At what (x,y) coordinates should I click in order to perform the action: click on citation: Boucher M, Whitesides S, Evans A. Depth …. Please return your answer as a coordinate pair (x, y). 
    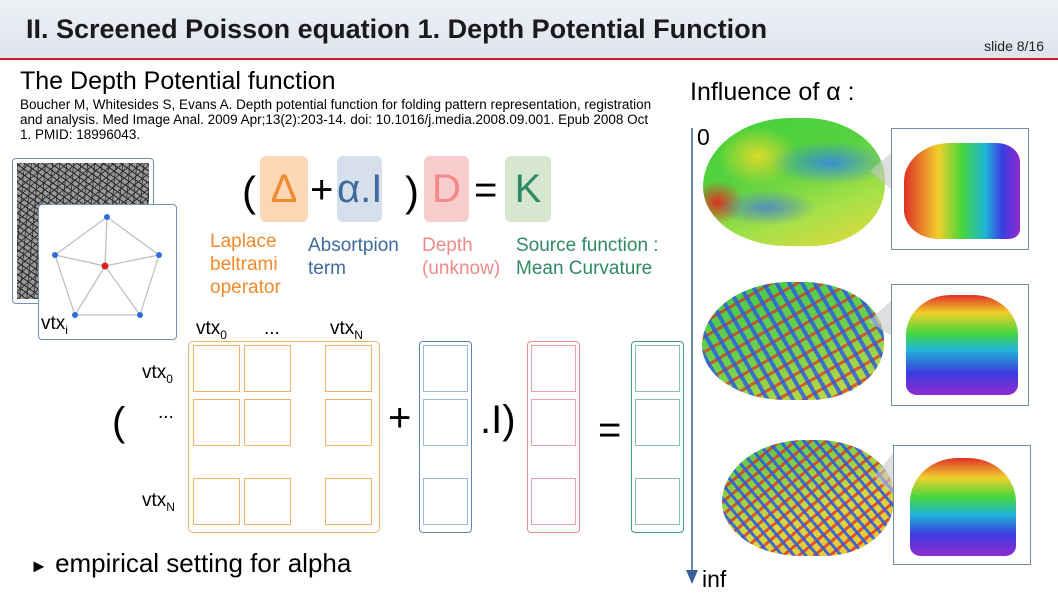
    Looking at the image, I should click on (336, 119).